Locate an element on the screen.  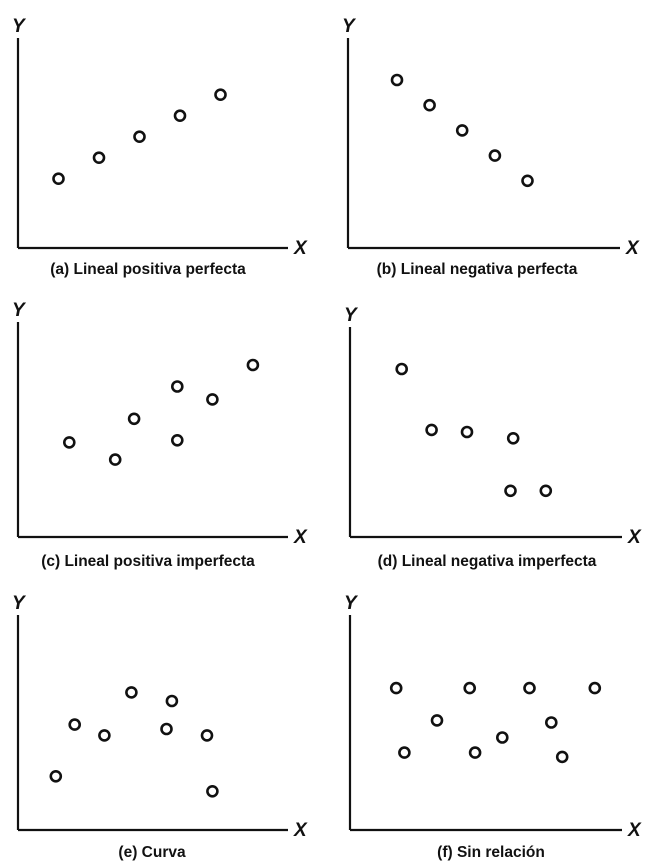
panel-caption: (a) Lineal positiva perfecta is located at coordinates (148, 269).